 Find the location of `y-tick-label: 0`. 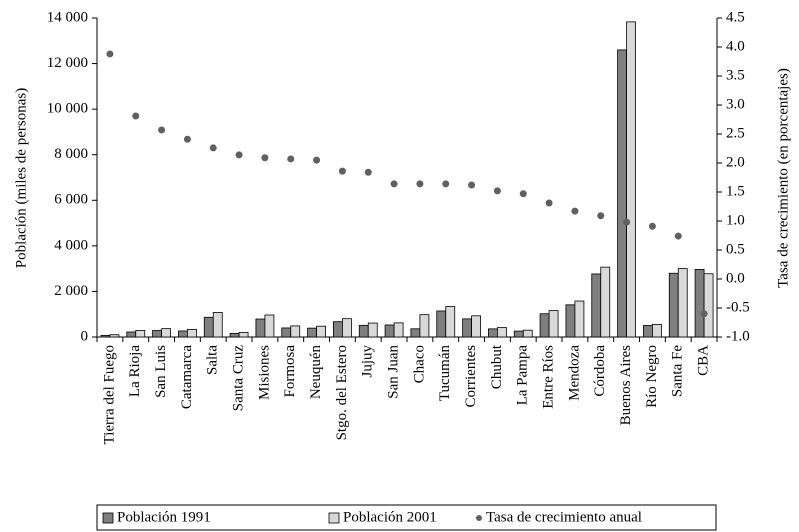

y-tick-label: 0 is located at coordinates (85, 336).